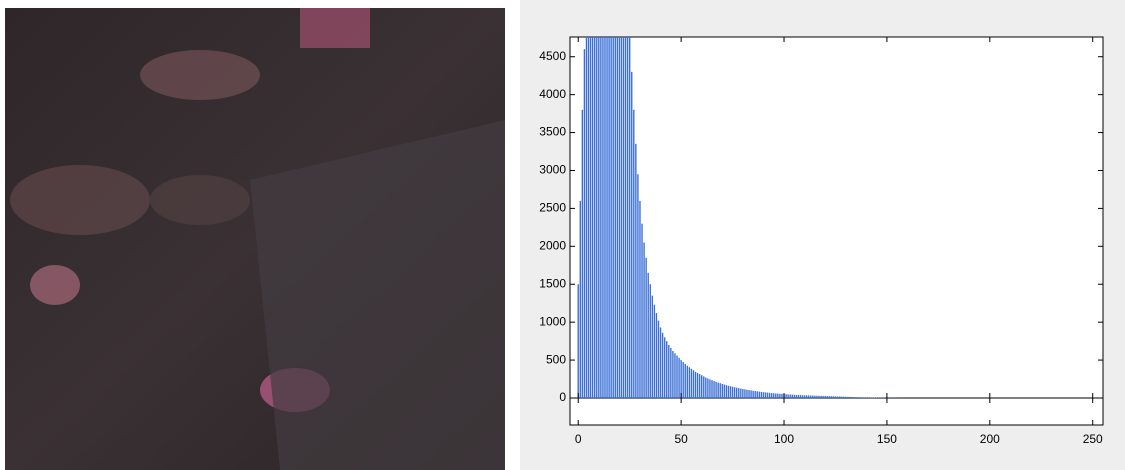 The height and width of the screenshot is (470, 1125). I want to click on y-tick-label: 1500, so click(552, 283).